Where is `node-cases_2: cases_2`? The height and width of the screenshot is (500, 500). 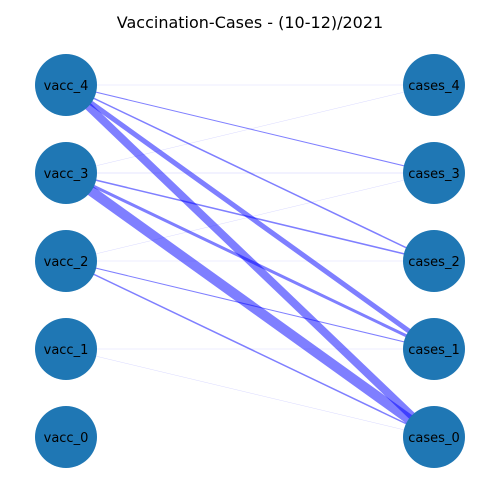
node-cases_2: cases_2 is located at coordinates (434, 261).